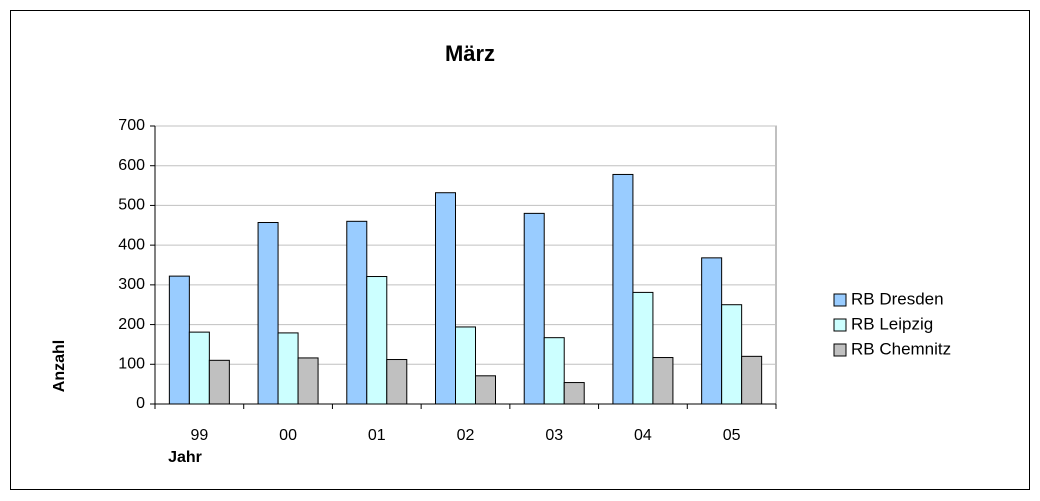 This screenshot has width=1040, height=501. Describe the element at coordinates (59, 366) in the screenshot. I see `y-axis-label: Anzahl` at that location.